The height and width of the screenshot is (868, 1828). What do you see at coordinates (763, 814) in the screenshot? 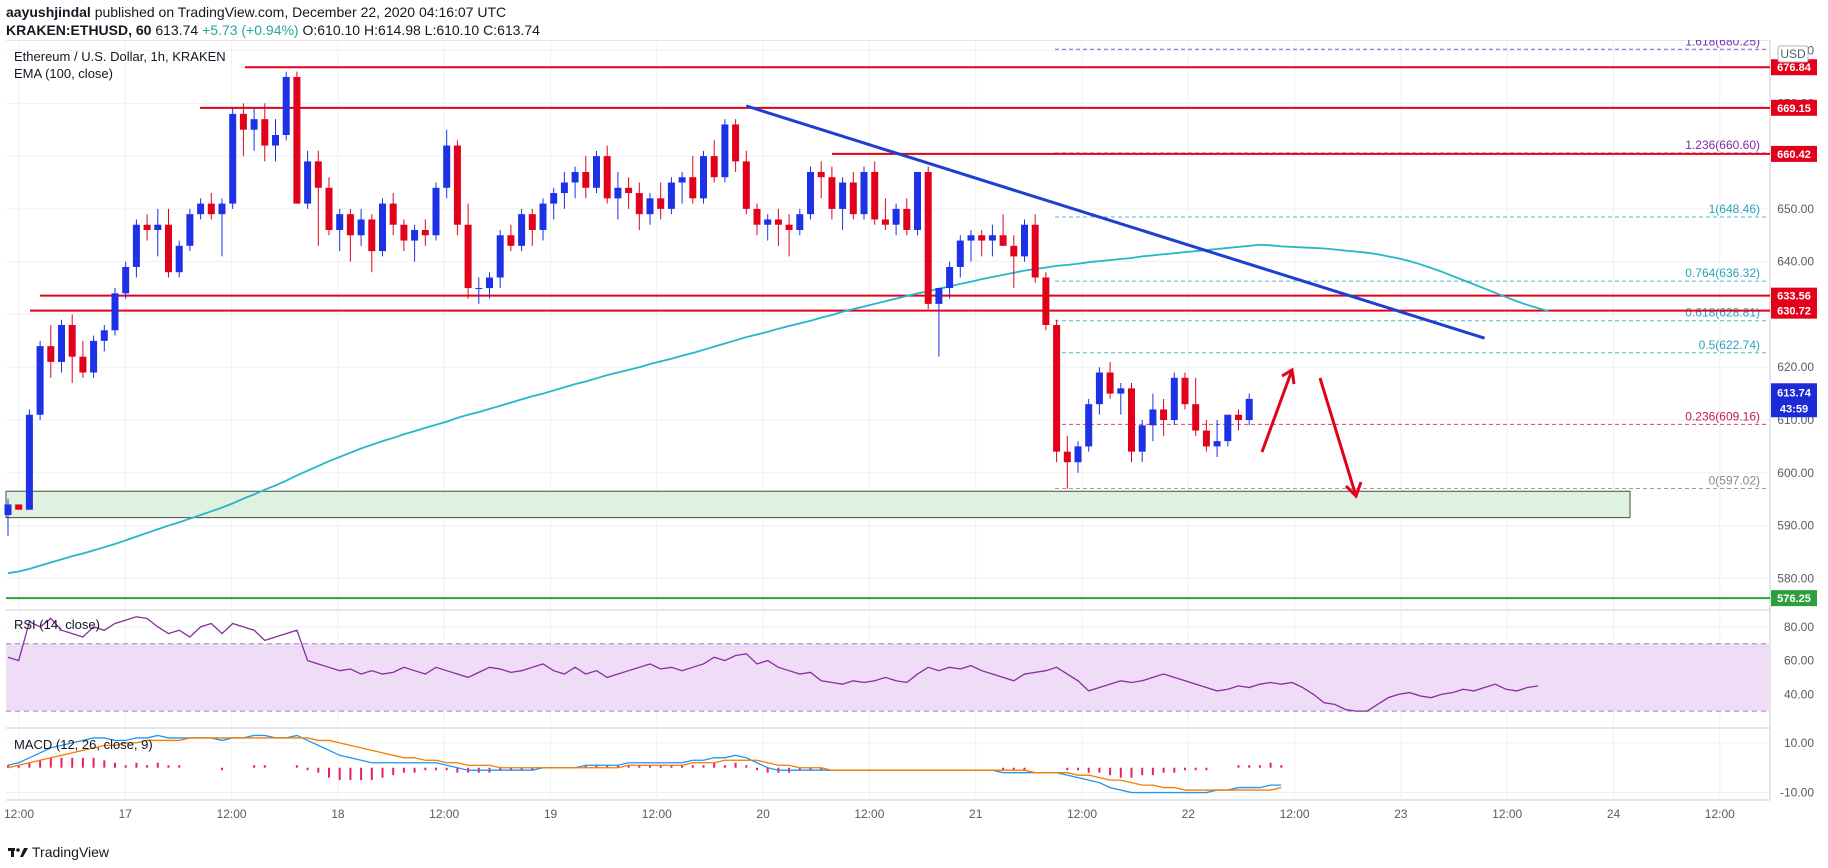
I see `time-tick-label: 20` at bounding box center [763, 814].